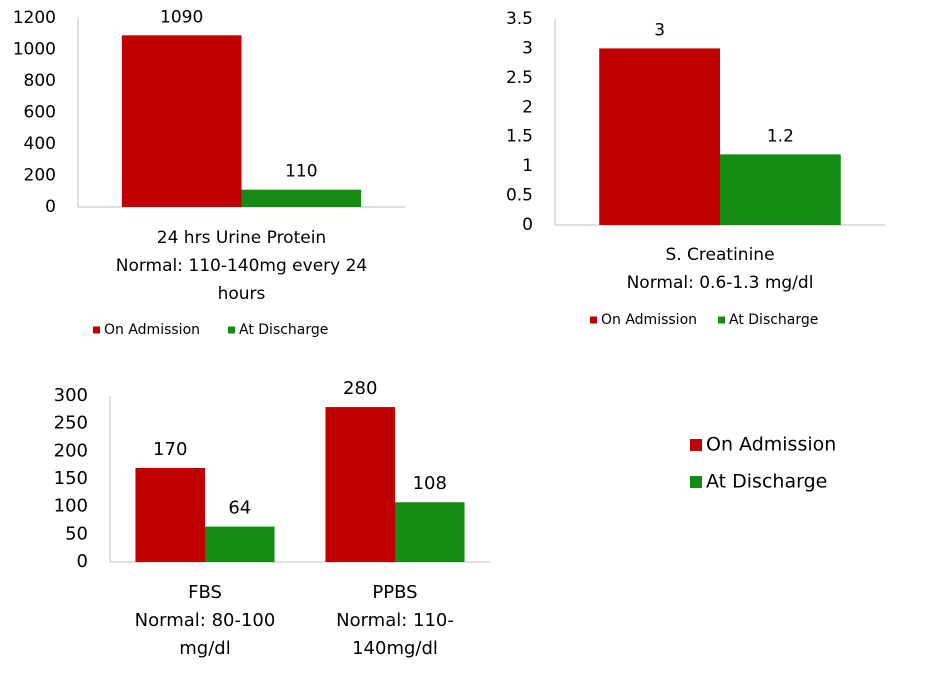  I want to click on category-label: FBS Normal: 80-100 mg/dl, so click(205, 620).